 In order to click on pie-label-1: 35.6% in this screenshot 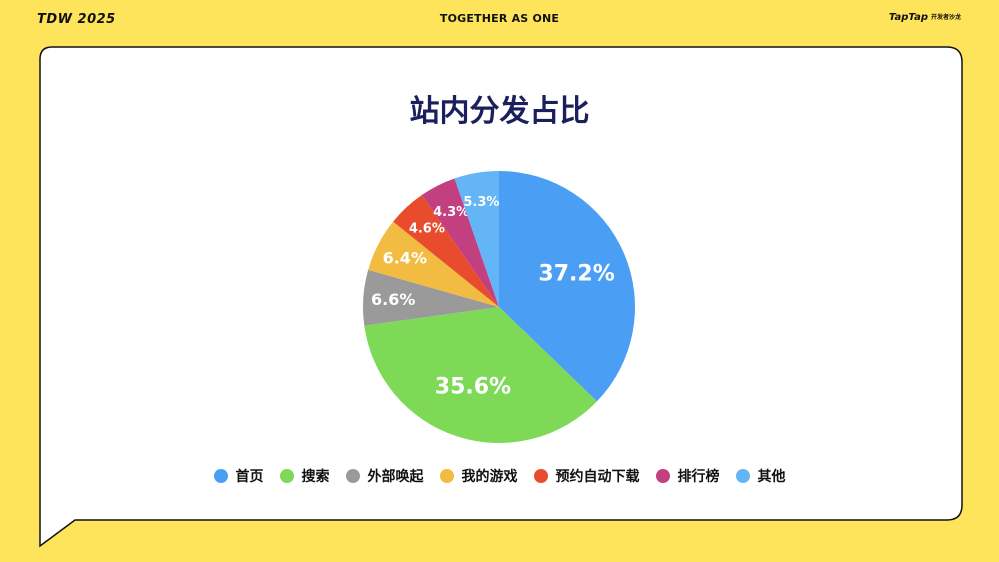, I will do `click(473, 387)`.